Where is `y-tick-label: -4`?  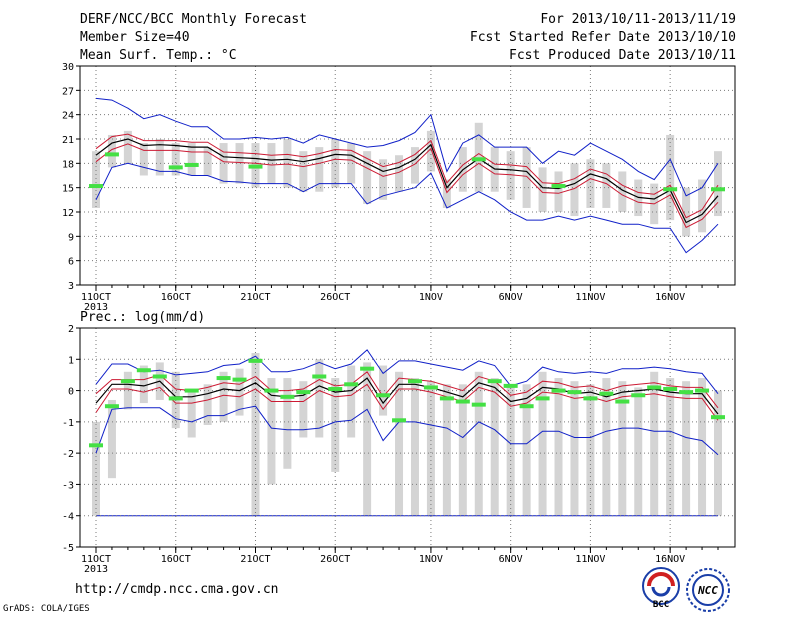 y-tick-label: -4 is located at coordinates (68, 517).